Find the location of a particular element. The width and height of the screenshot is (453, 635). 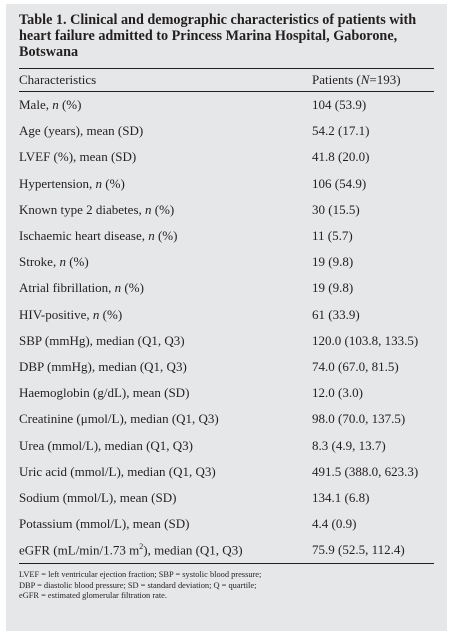

row-characteristic: HIV-positive, n (%) is located at coordinates (165, 315).